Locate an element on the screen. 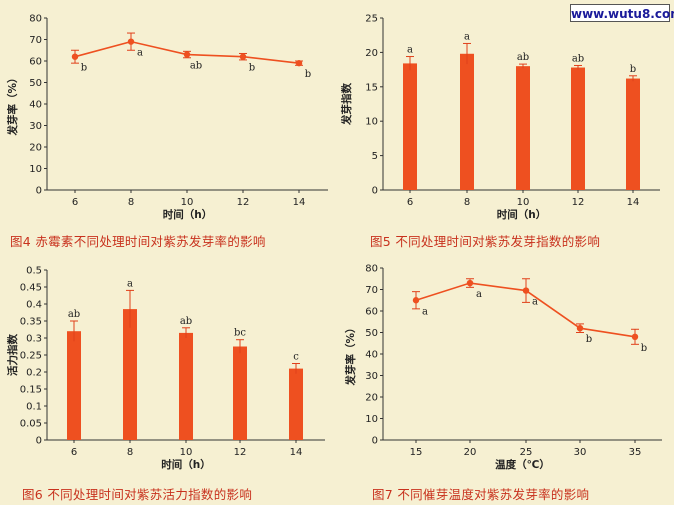  x-tick-label: 20 is located at coordinates (470, 452).